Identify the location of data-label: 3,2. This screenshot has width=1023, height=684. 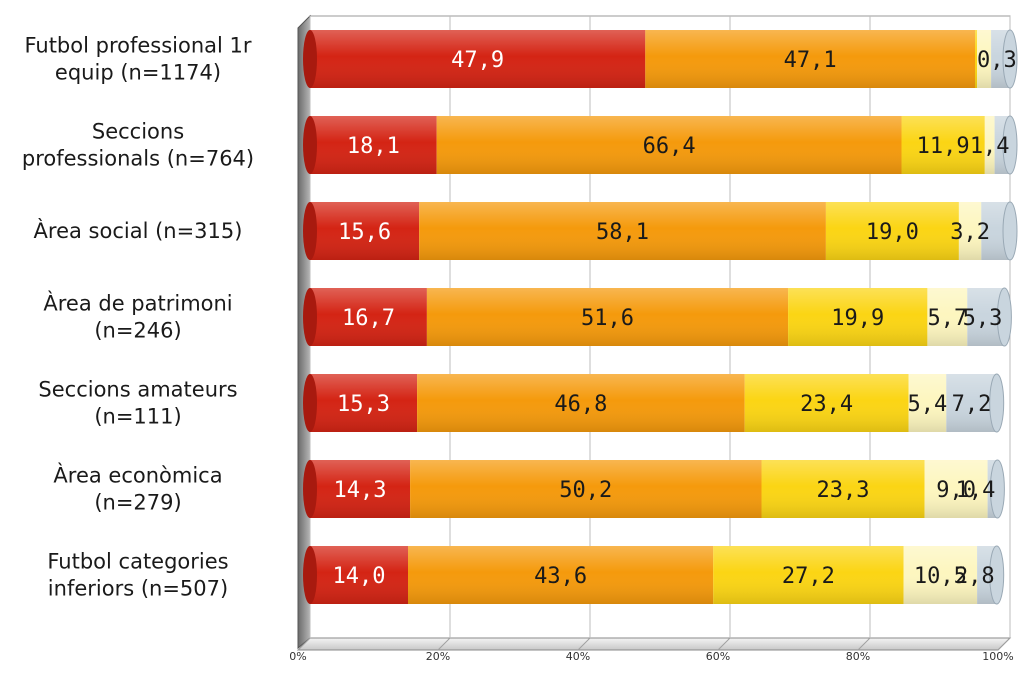
(970, 232).